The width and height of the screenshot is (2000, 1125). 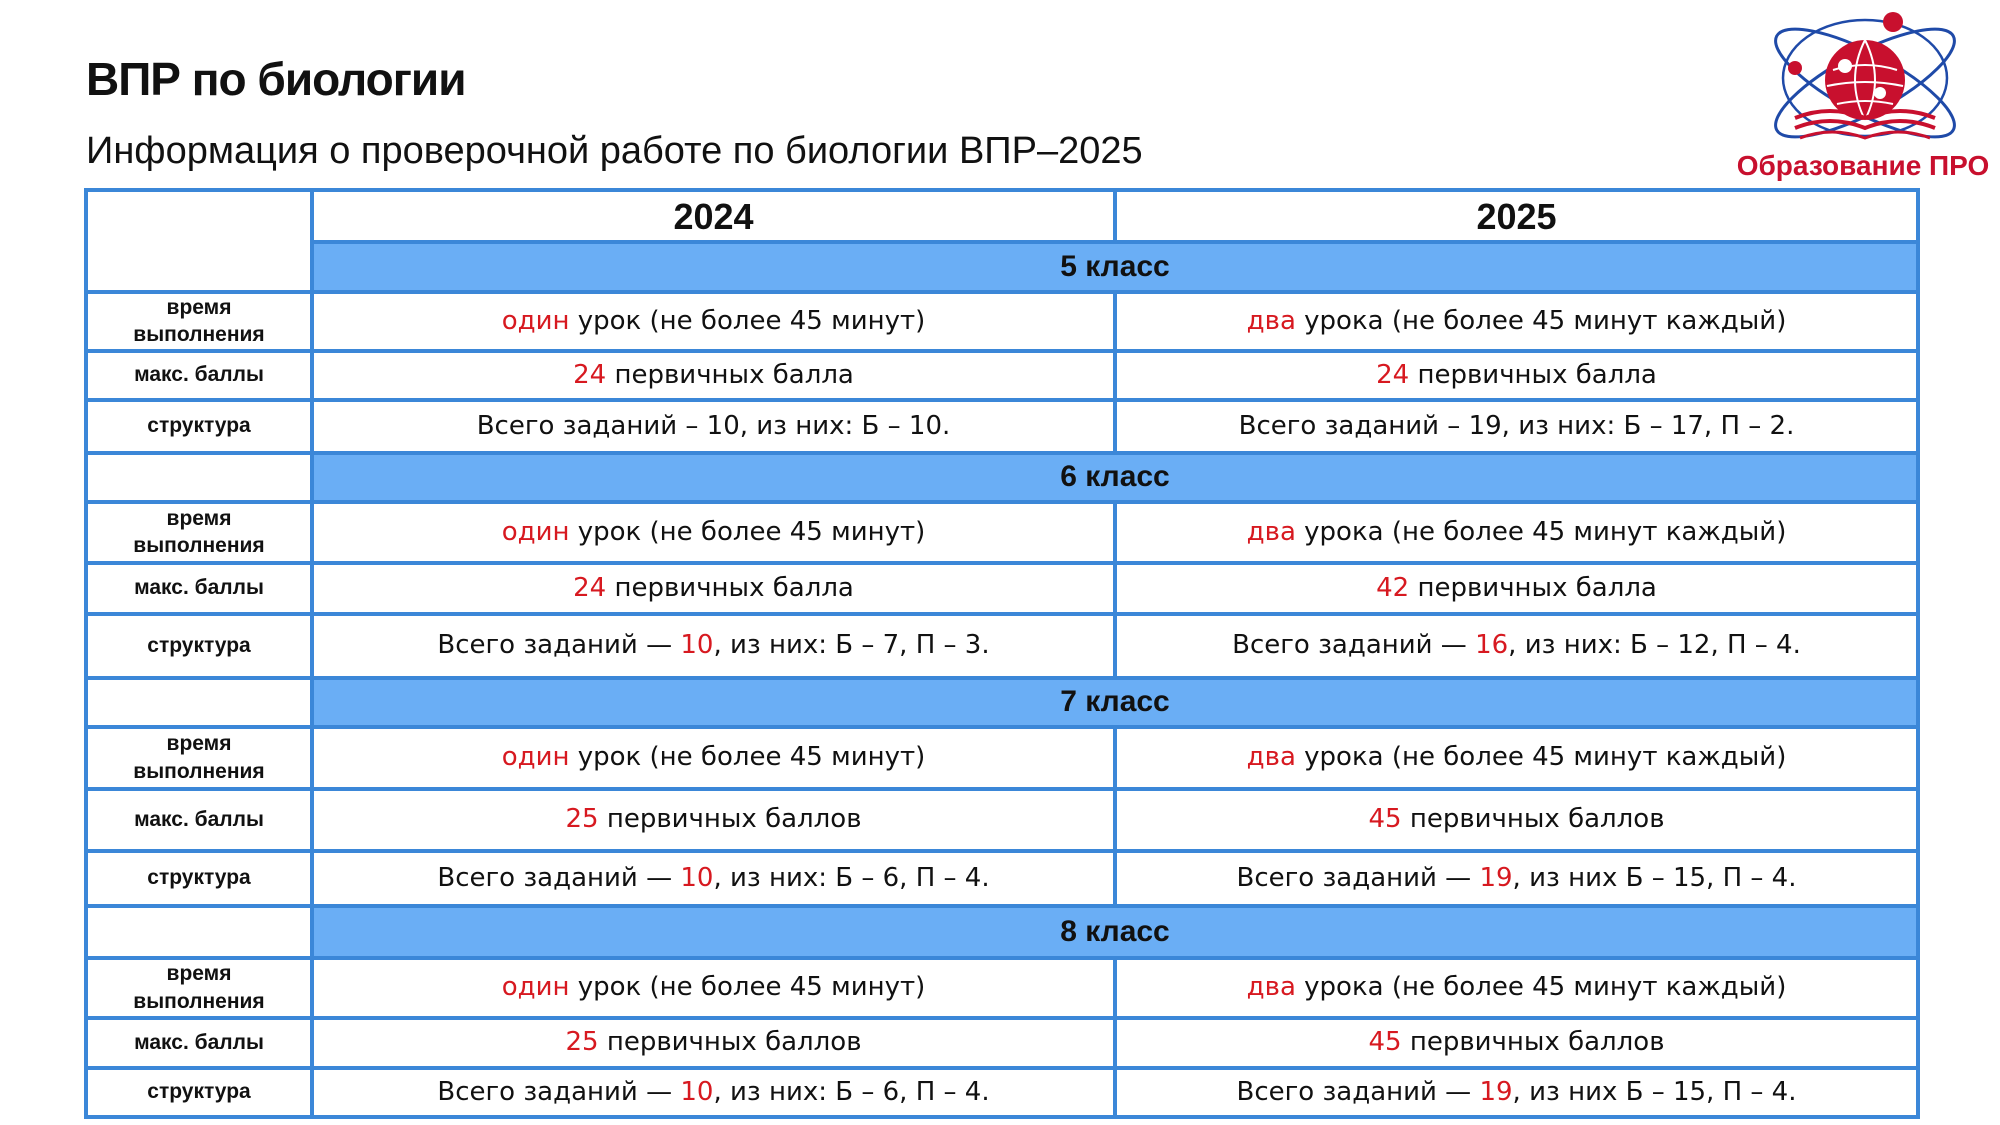 I want to click on grade-5-label: 5 класс, so click(x=1115, y=267).